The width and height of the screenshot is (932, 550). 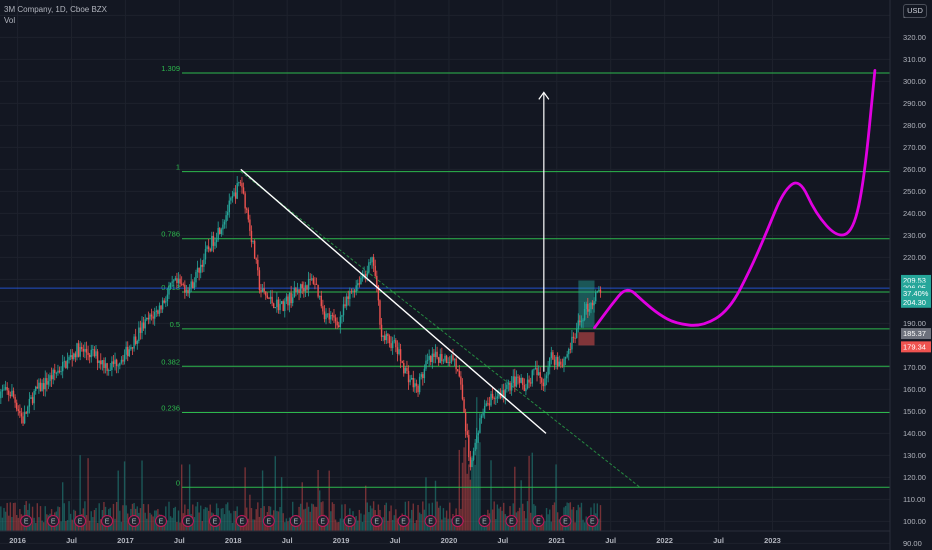 What do you see at coordinates (915, 11) in the screenshot?
I see `currency-badge: USD` at bounding box center [915, 11].